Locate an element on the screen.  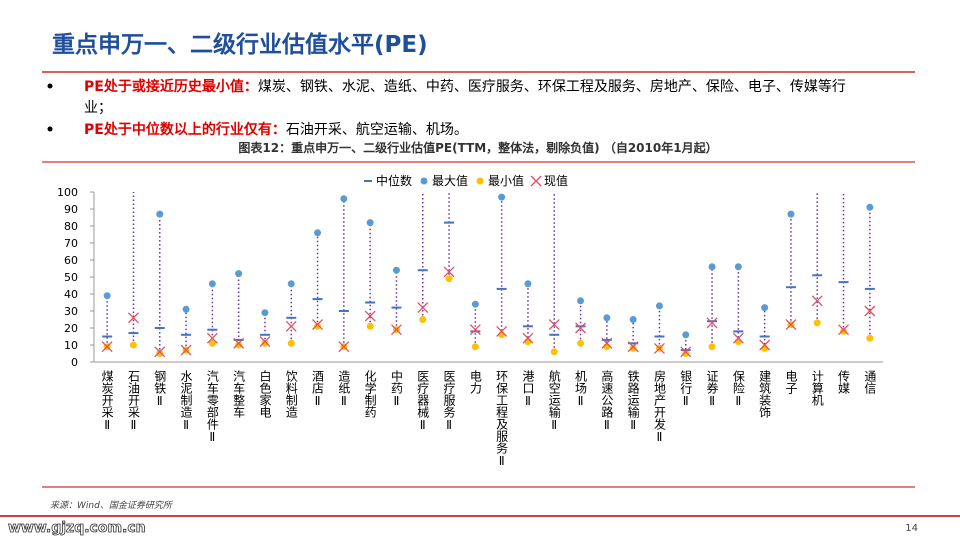
bullet-dot is located at coordinates (50, 129).